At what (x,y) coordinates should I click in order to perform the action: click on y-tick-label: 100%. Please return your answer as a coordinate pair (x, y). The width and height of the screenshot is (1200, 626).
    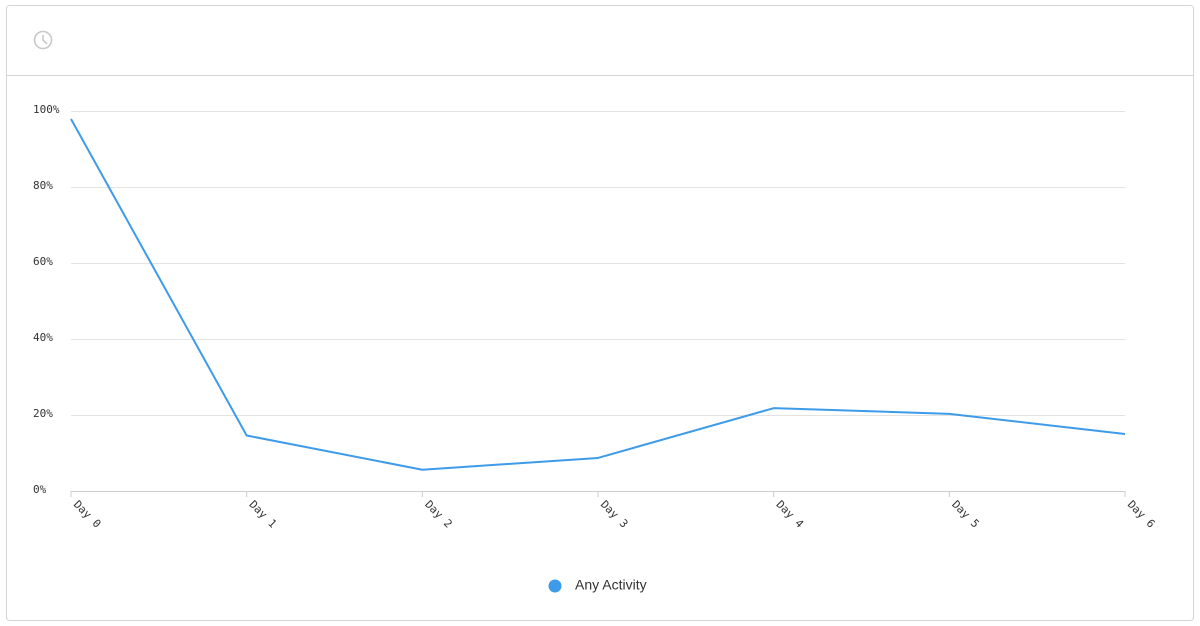
    Looking at the image, I should click on (46, 109).